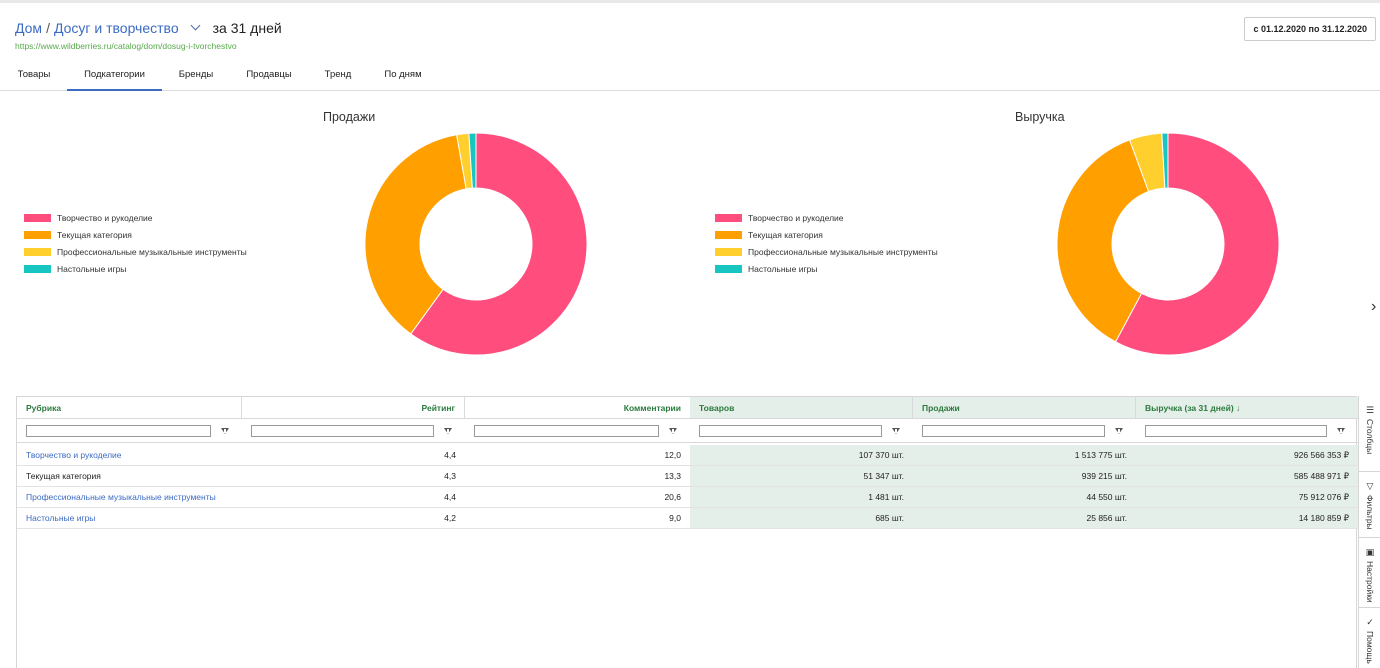  What do you see at coordinates (1024, 455) in the screenshot?
I see `sales-cell: 1 513 775 шт.` at bounding box center [1024, 455].